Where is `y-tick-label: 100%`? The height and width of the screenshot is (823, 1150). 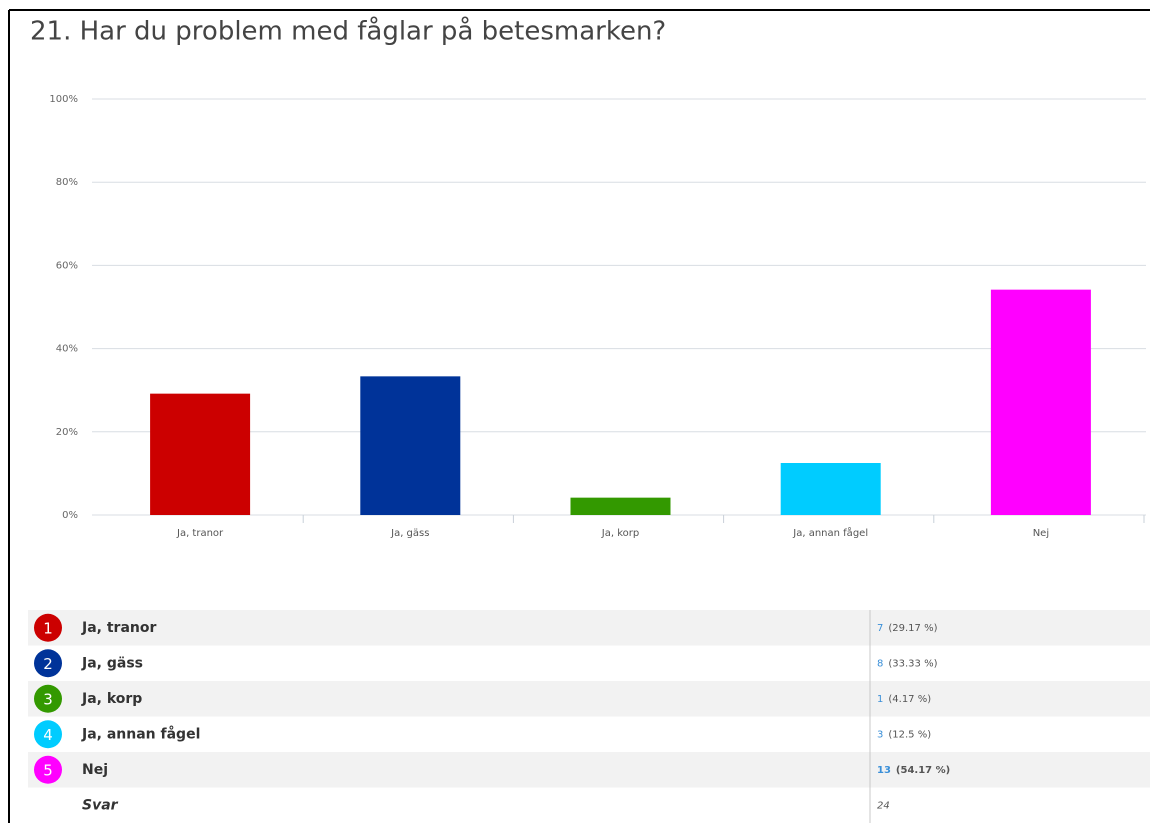 y-tick-label: 100% is located at coordinates (63, 99).